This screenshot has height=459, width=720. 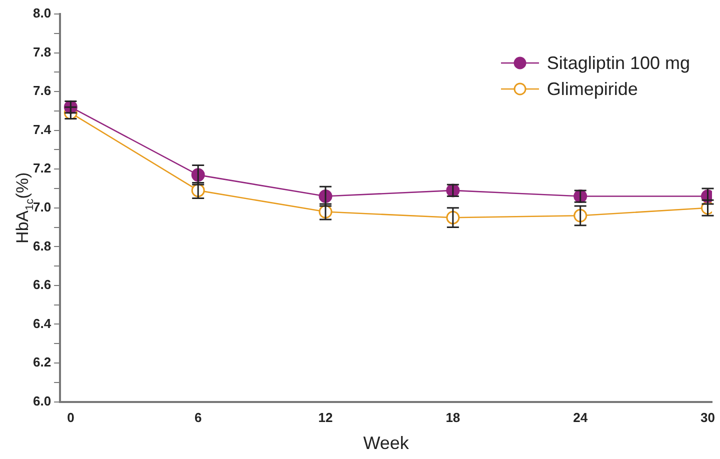 What do you see at coordinates (42, 323) in the screenshot?
I see `y-tick-label: 6.4` at bounding box center [42, 323].